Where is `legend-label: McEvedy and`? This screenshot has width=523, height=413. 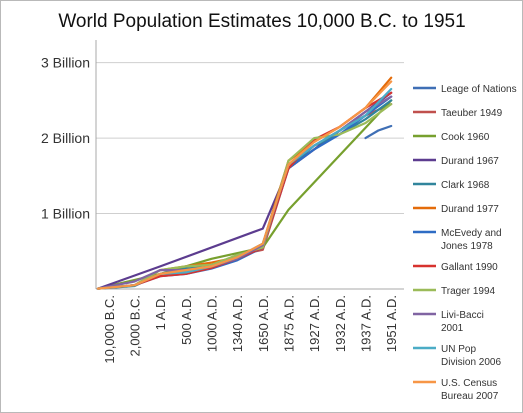
legend-label: McEvedy and is located at coordinates (471, 233).